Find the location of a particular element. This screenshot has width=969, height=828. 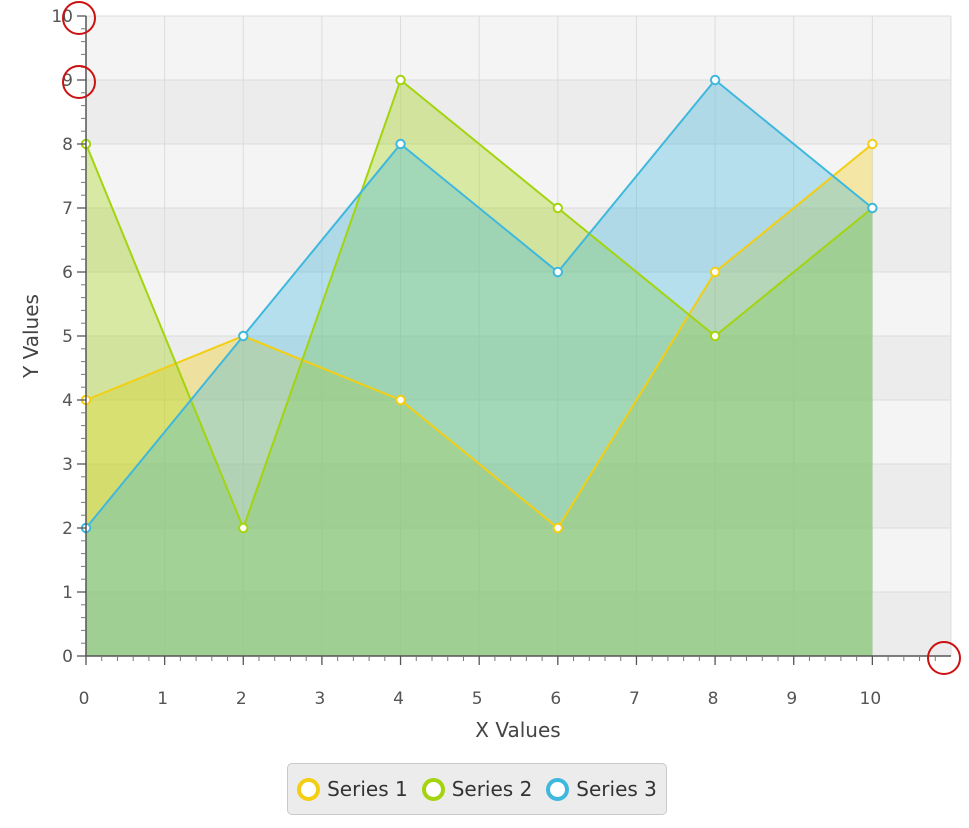

legend-item-series-3: Series 3 is located at coordinates (601, 789).